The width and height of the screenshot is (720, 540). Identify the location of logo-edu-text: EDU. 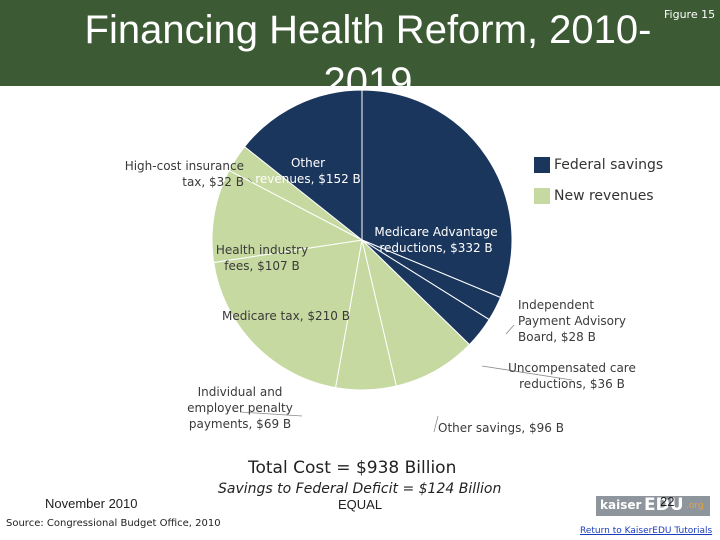
(664, 505).